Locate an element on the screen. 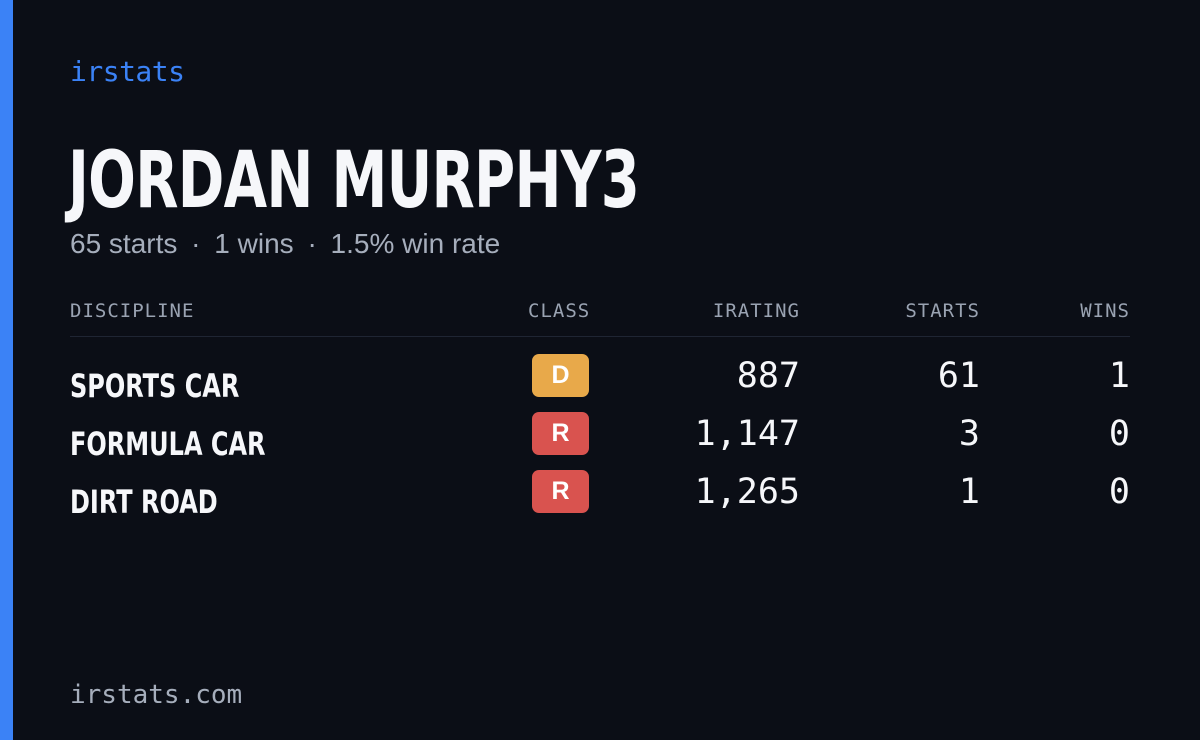  driver-summary: 65 starts · 1 wins · 1.5% win rate is located at coordinates (285, 244).